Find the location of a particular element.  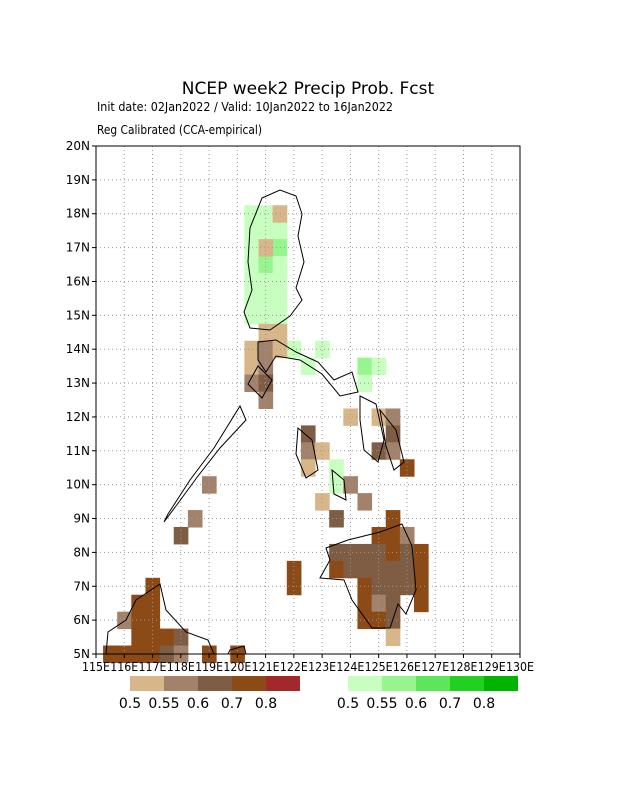

lon-tick-label: 119E is located at coordinates (209, 667).